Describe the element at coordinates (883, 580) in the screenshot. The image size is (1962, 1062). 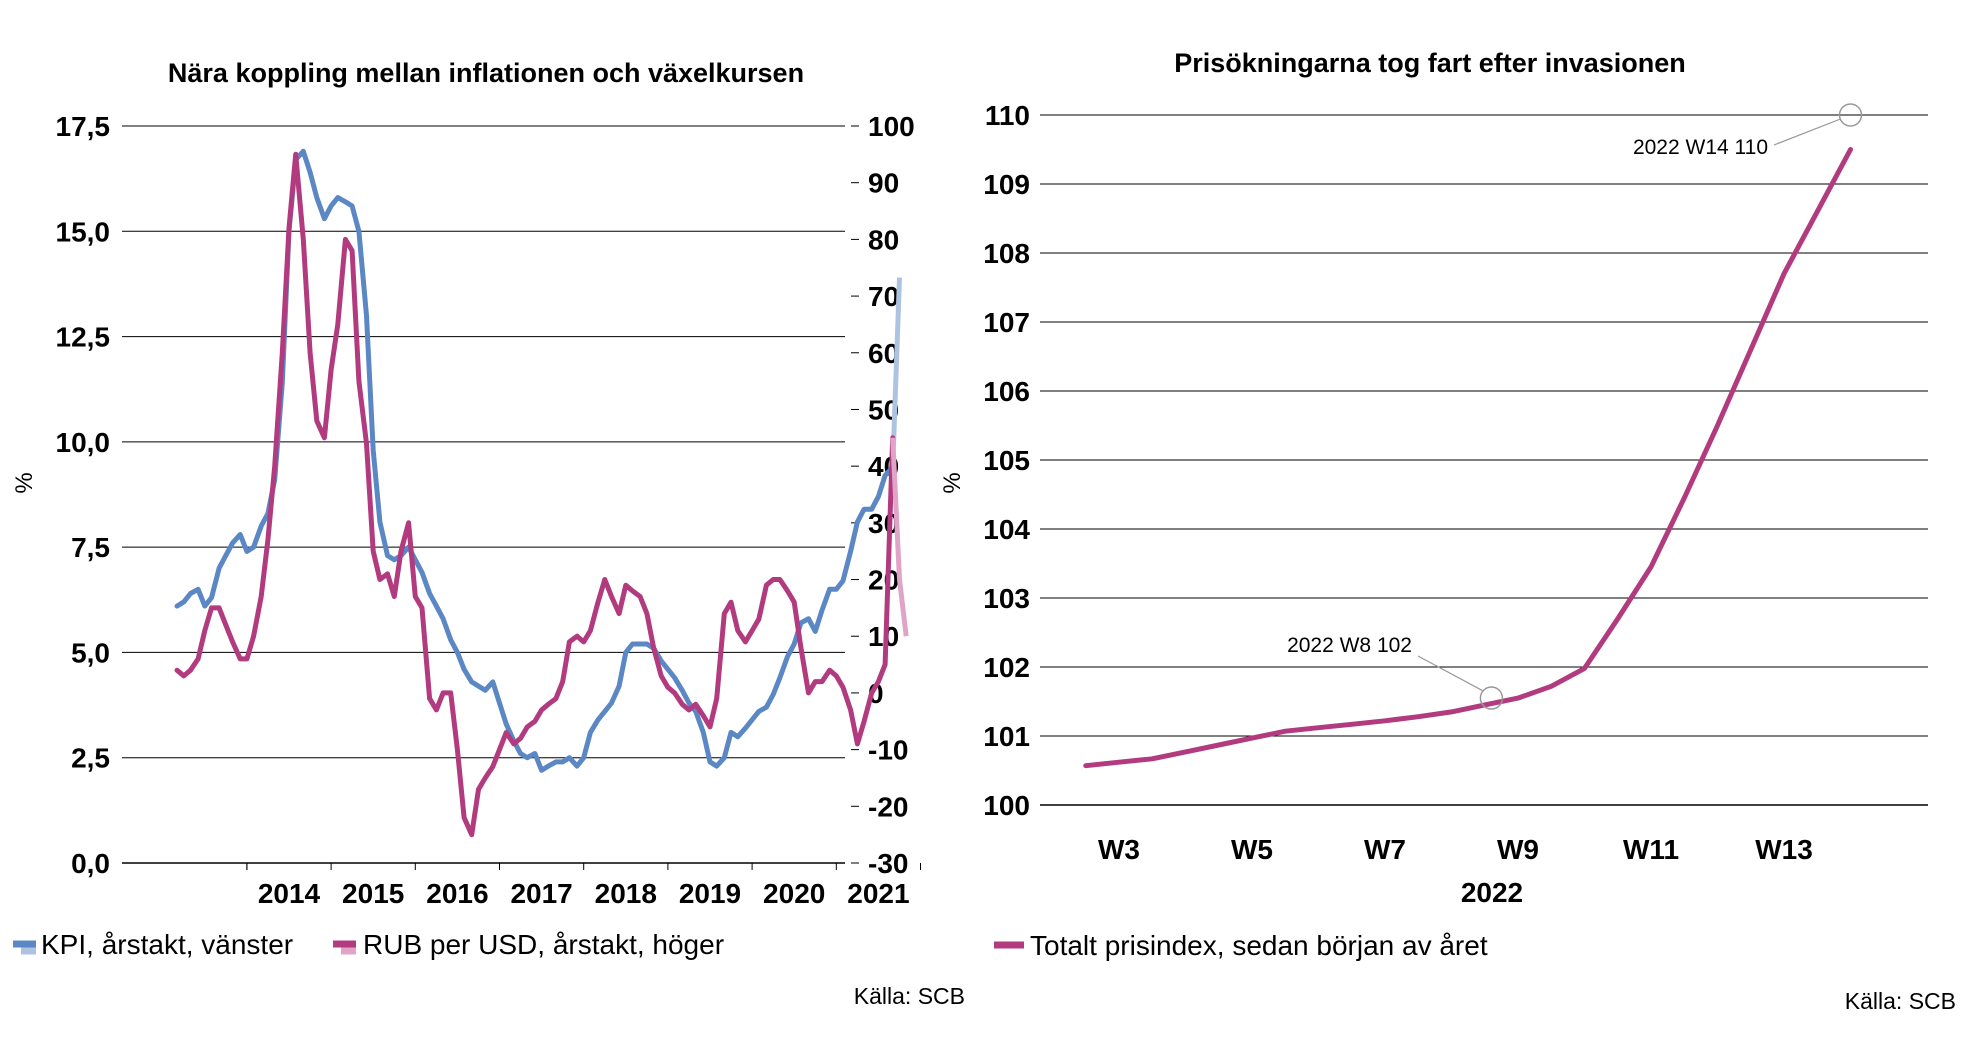
I see `right-y-tick-label: 20` at that location.